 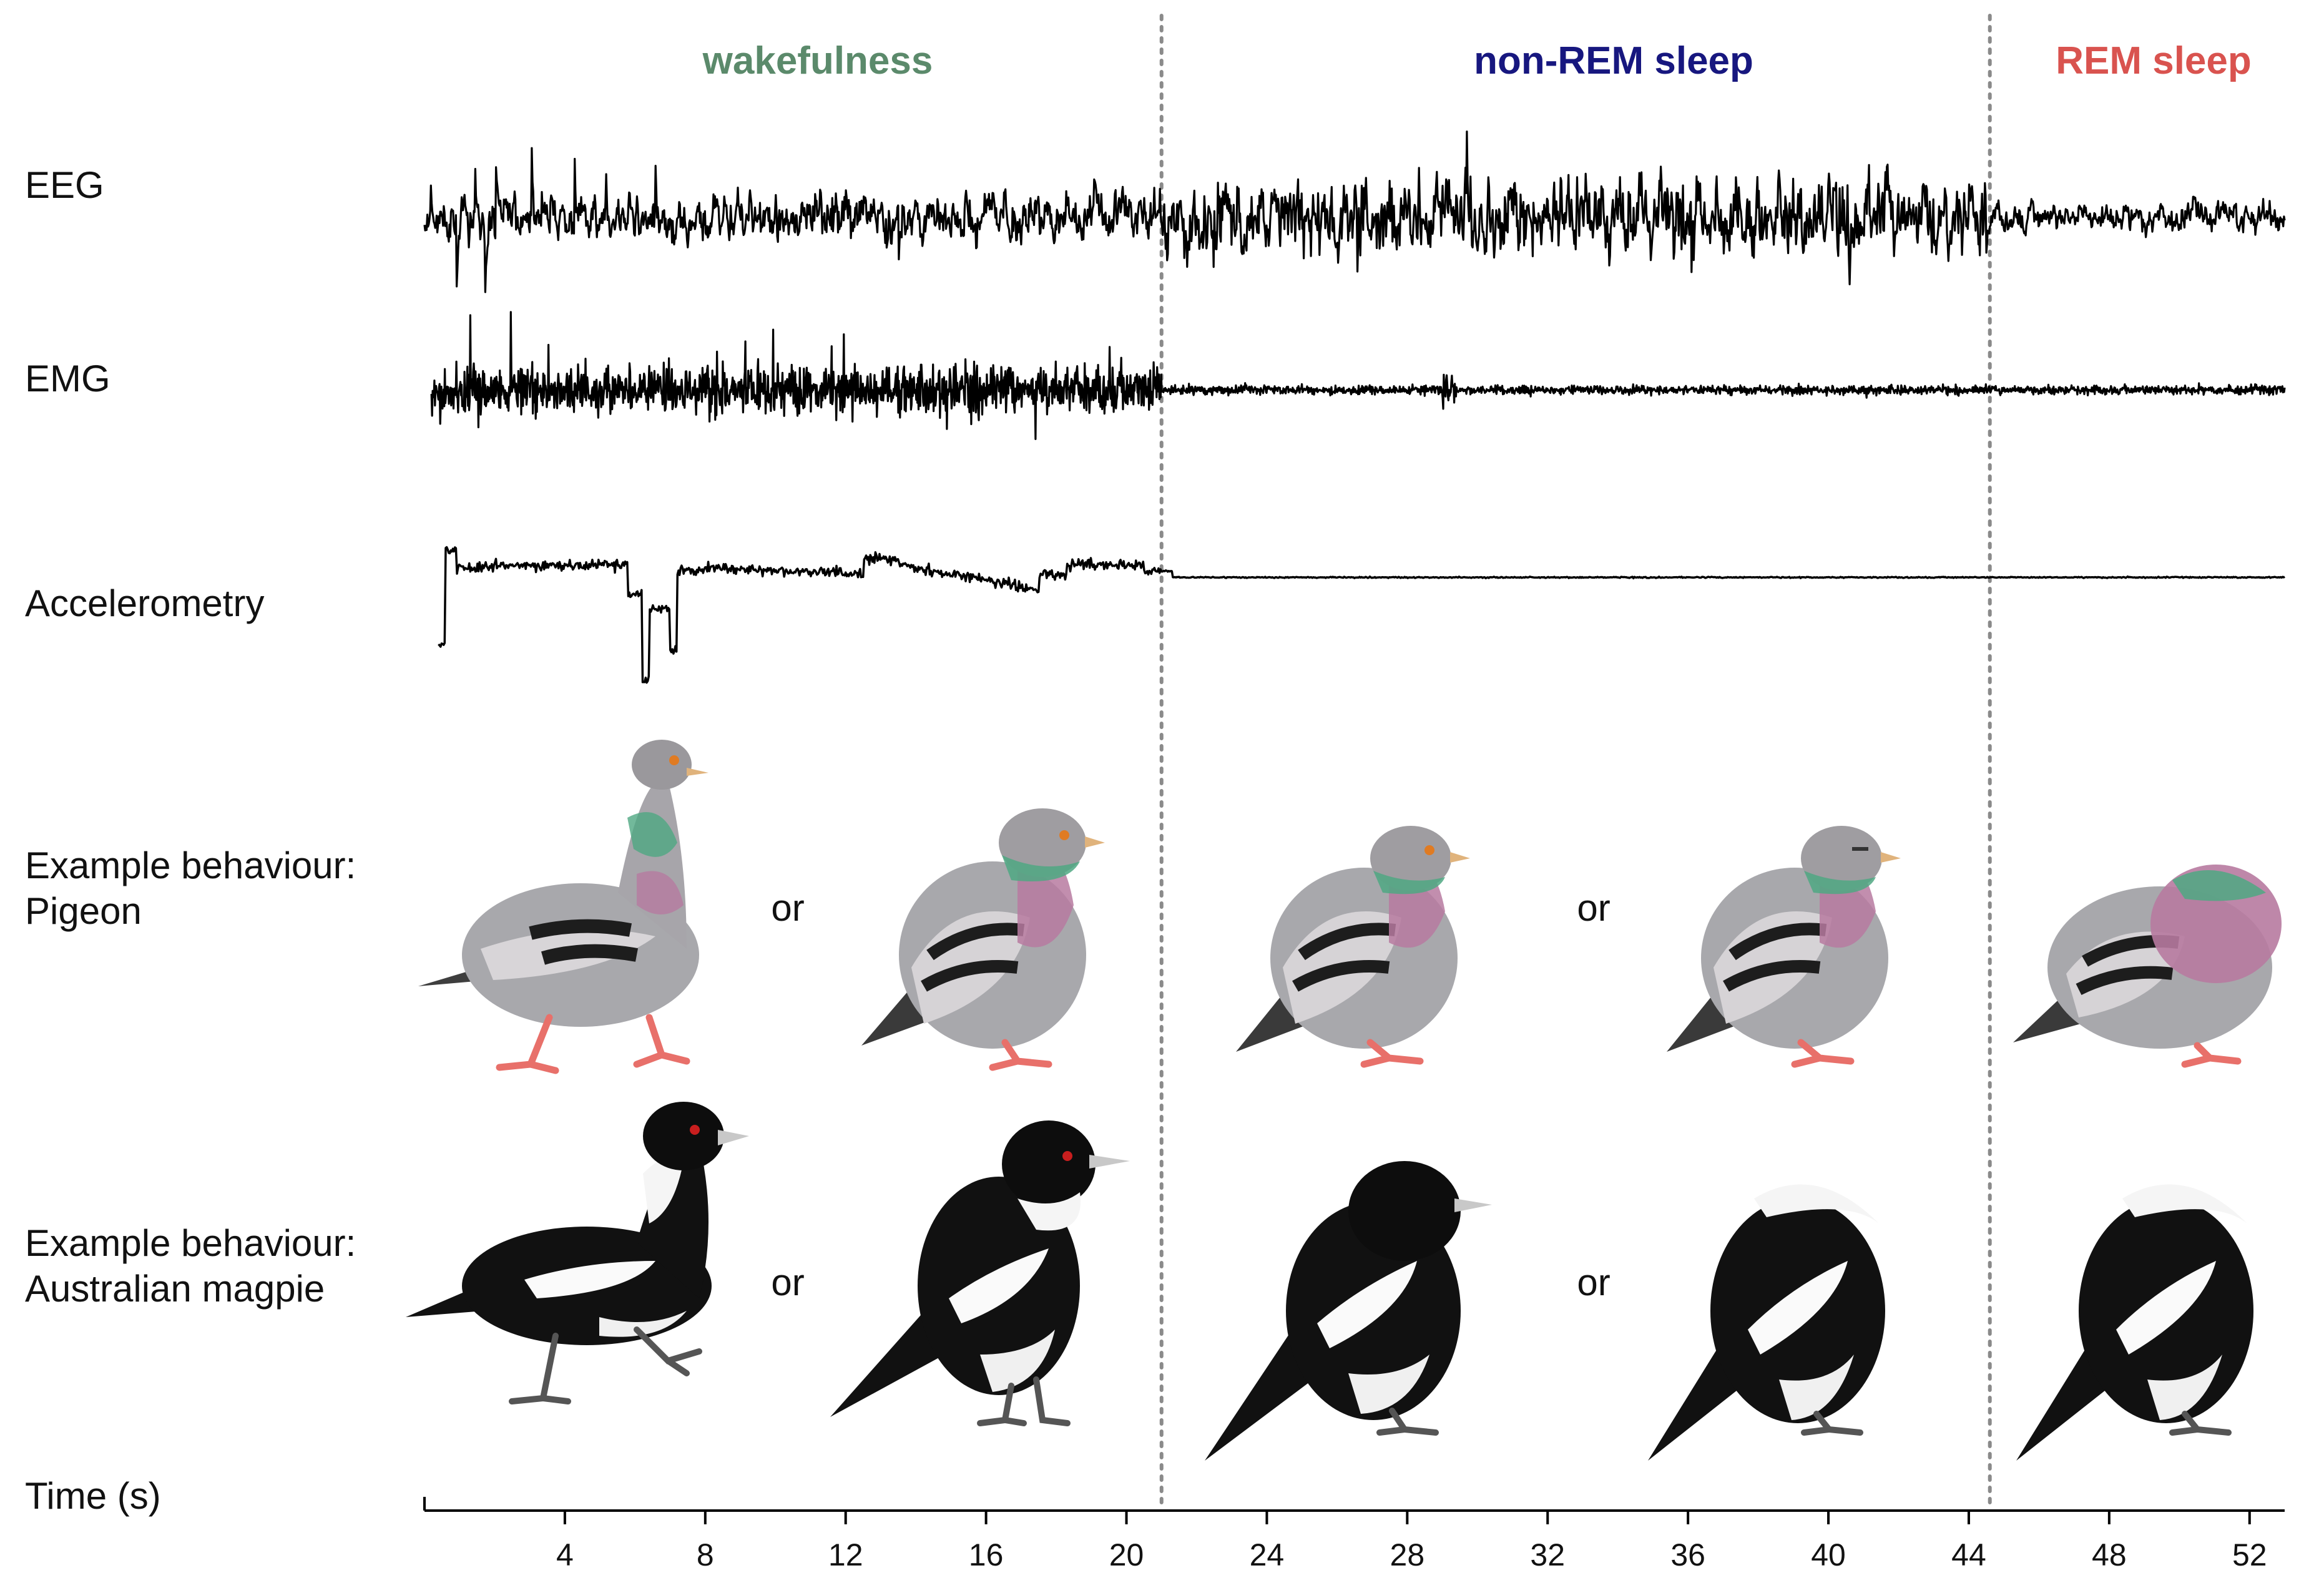 I want to click on row-label-accelerometry: Accelerometry, so click(x=145, y=603).